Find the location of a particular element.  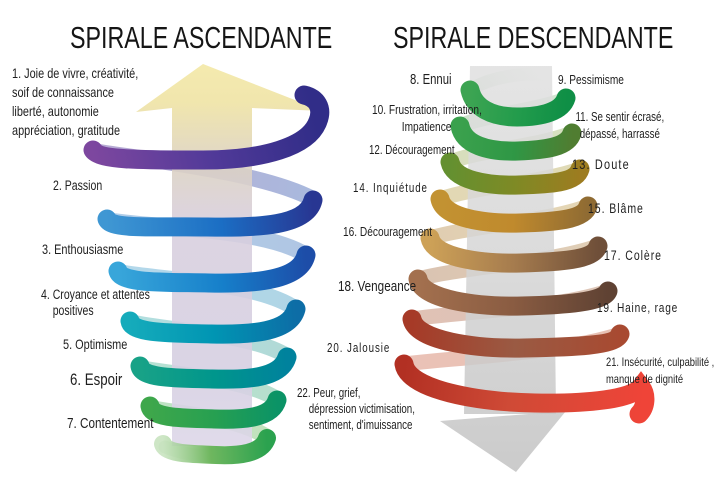

label-espoir: 6. Espoir is located at coordinates (96, 379).